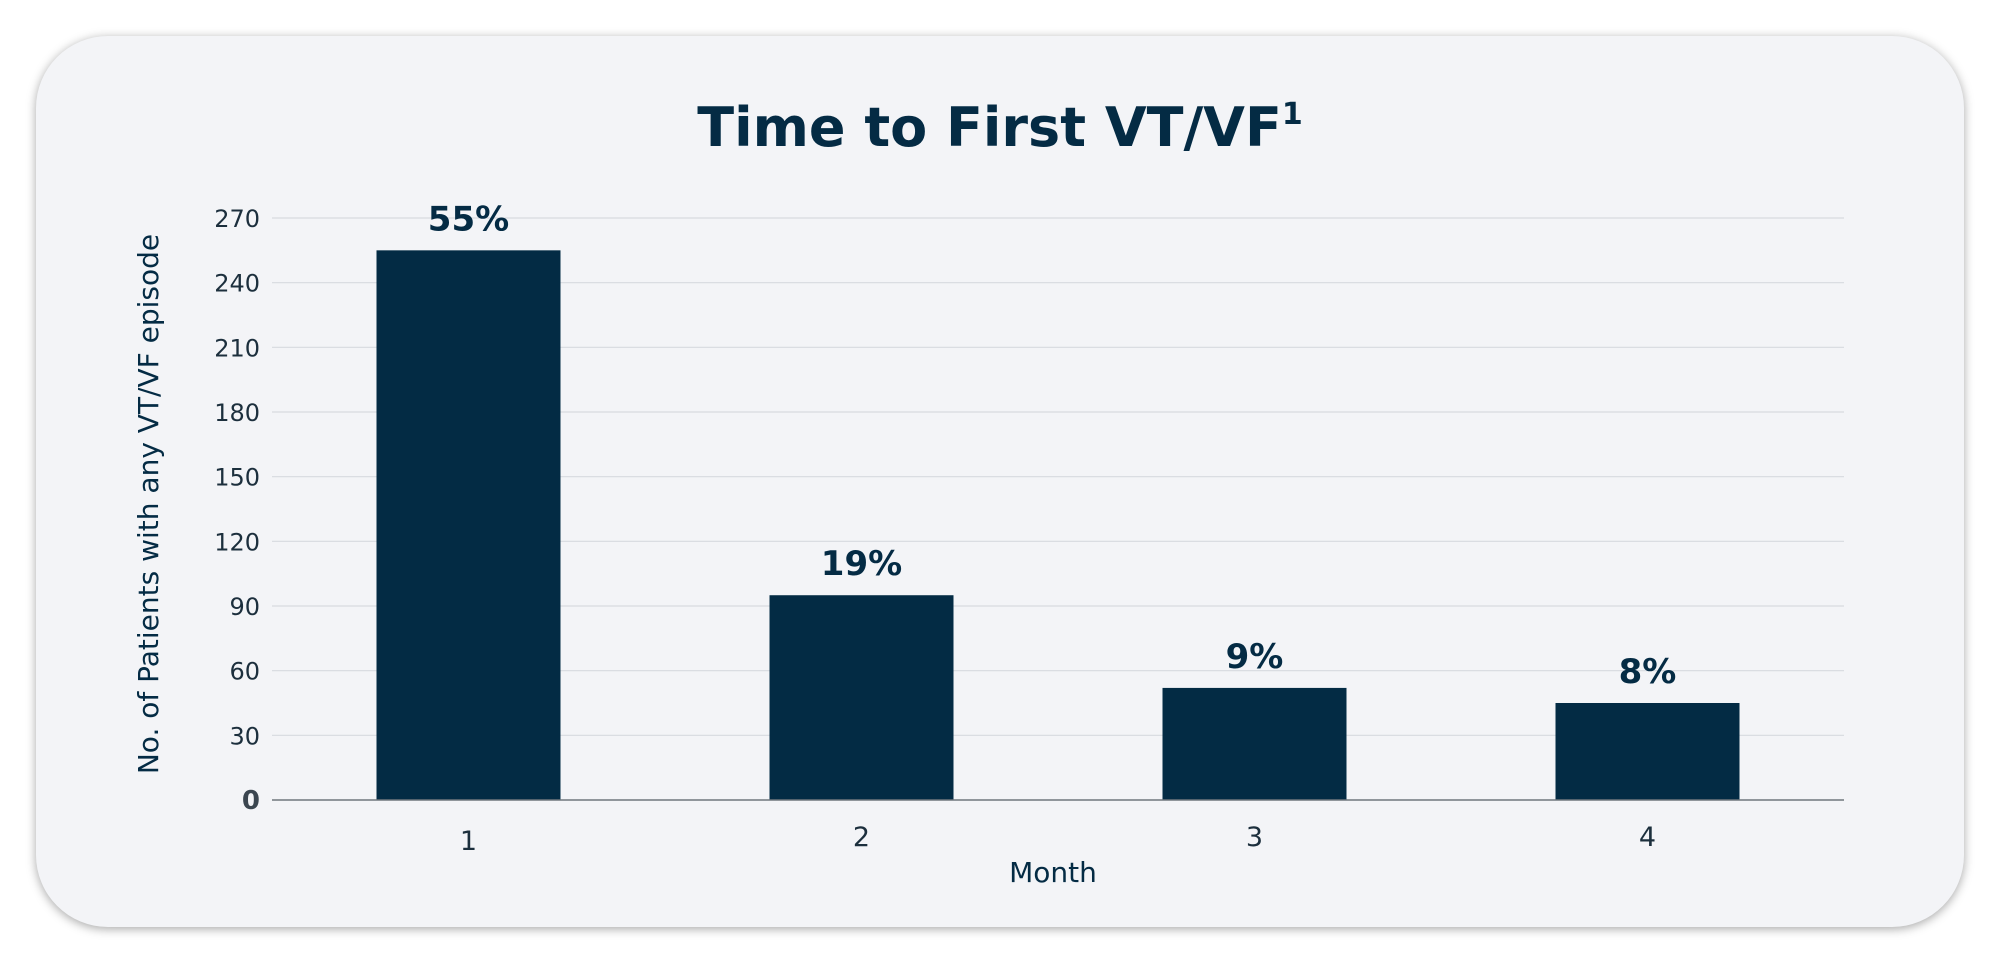 This screenshot has height=963, width=2000. Describe the element at coordinates (237, 348) in the screenshot. I see `y-tick-label-210: 210` at that location.